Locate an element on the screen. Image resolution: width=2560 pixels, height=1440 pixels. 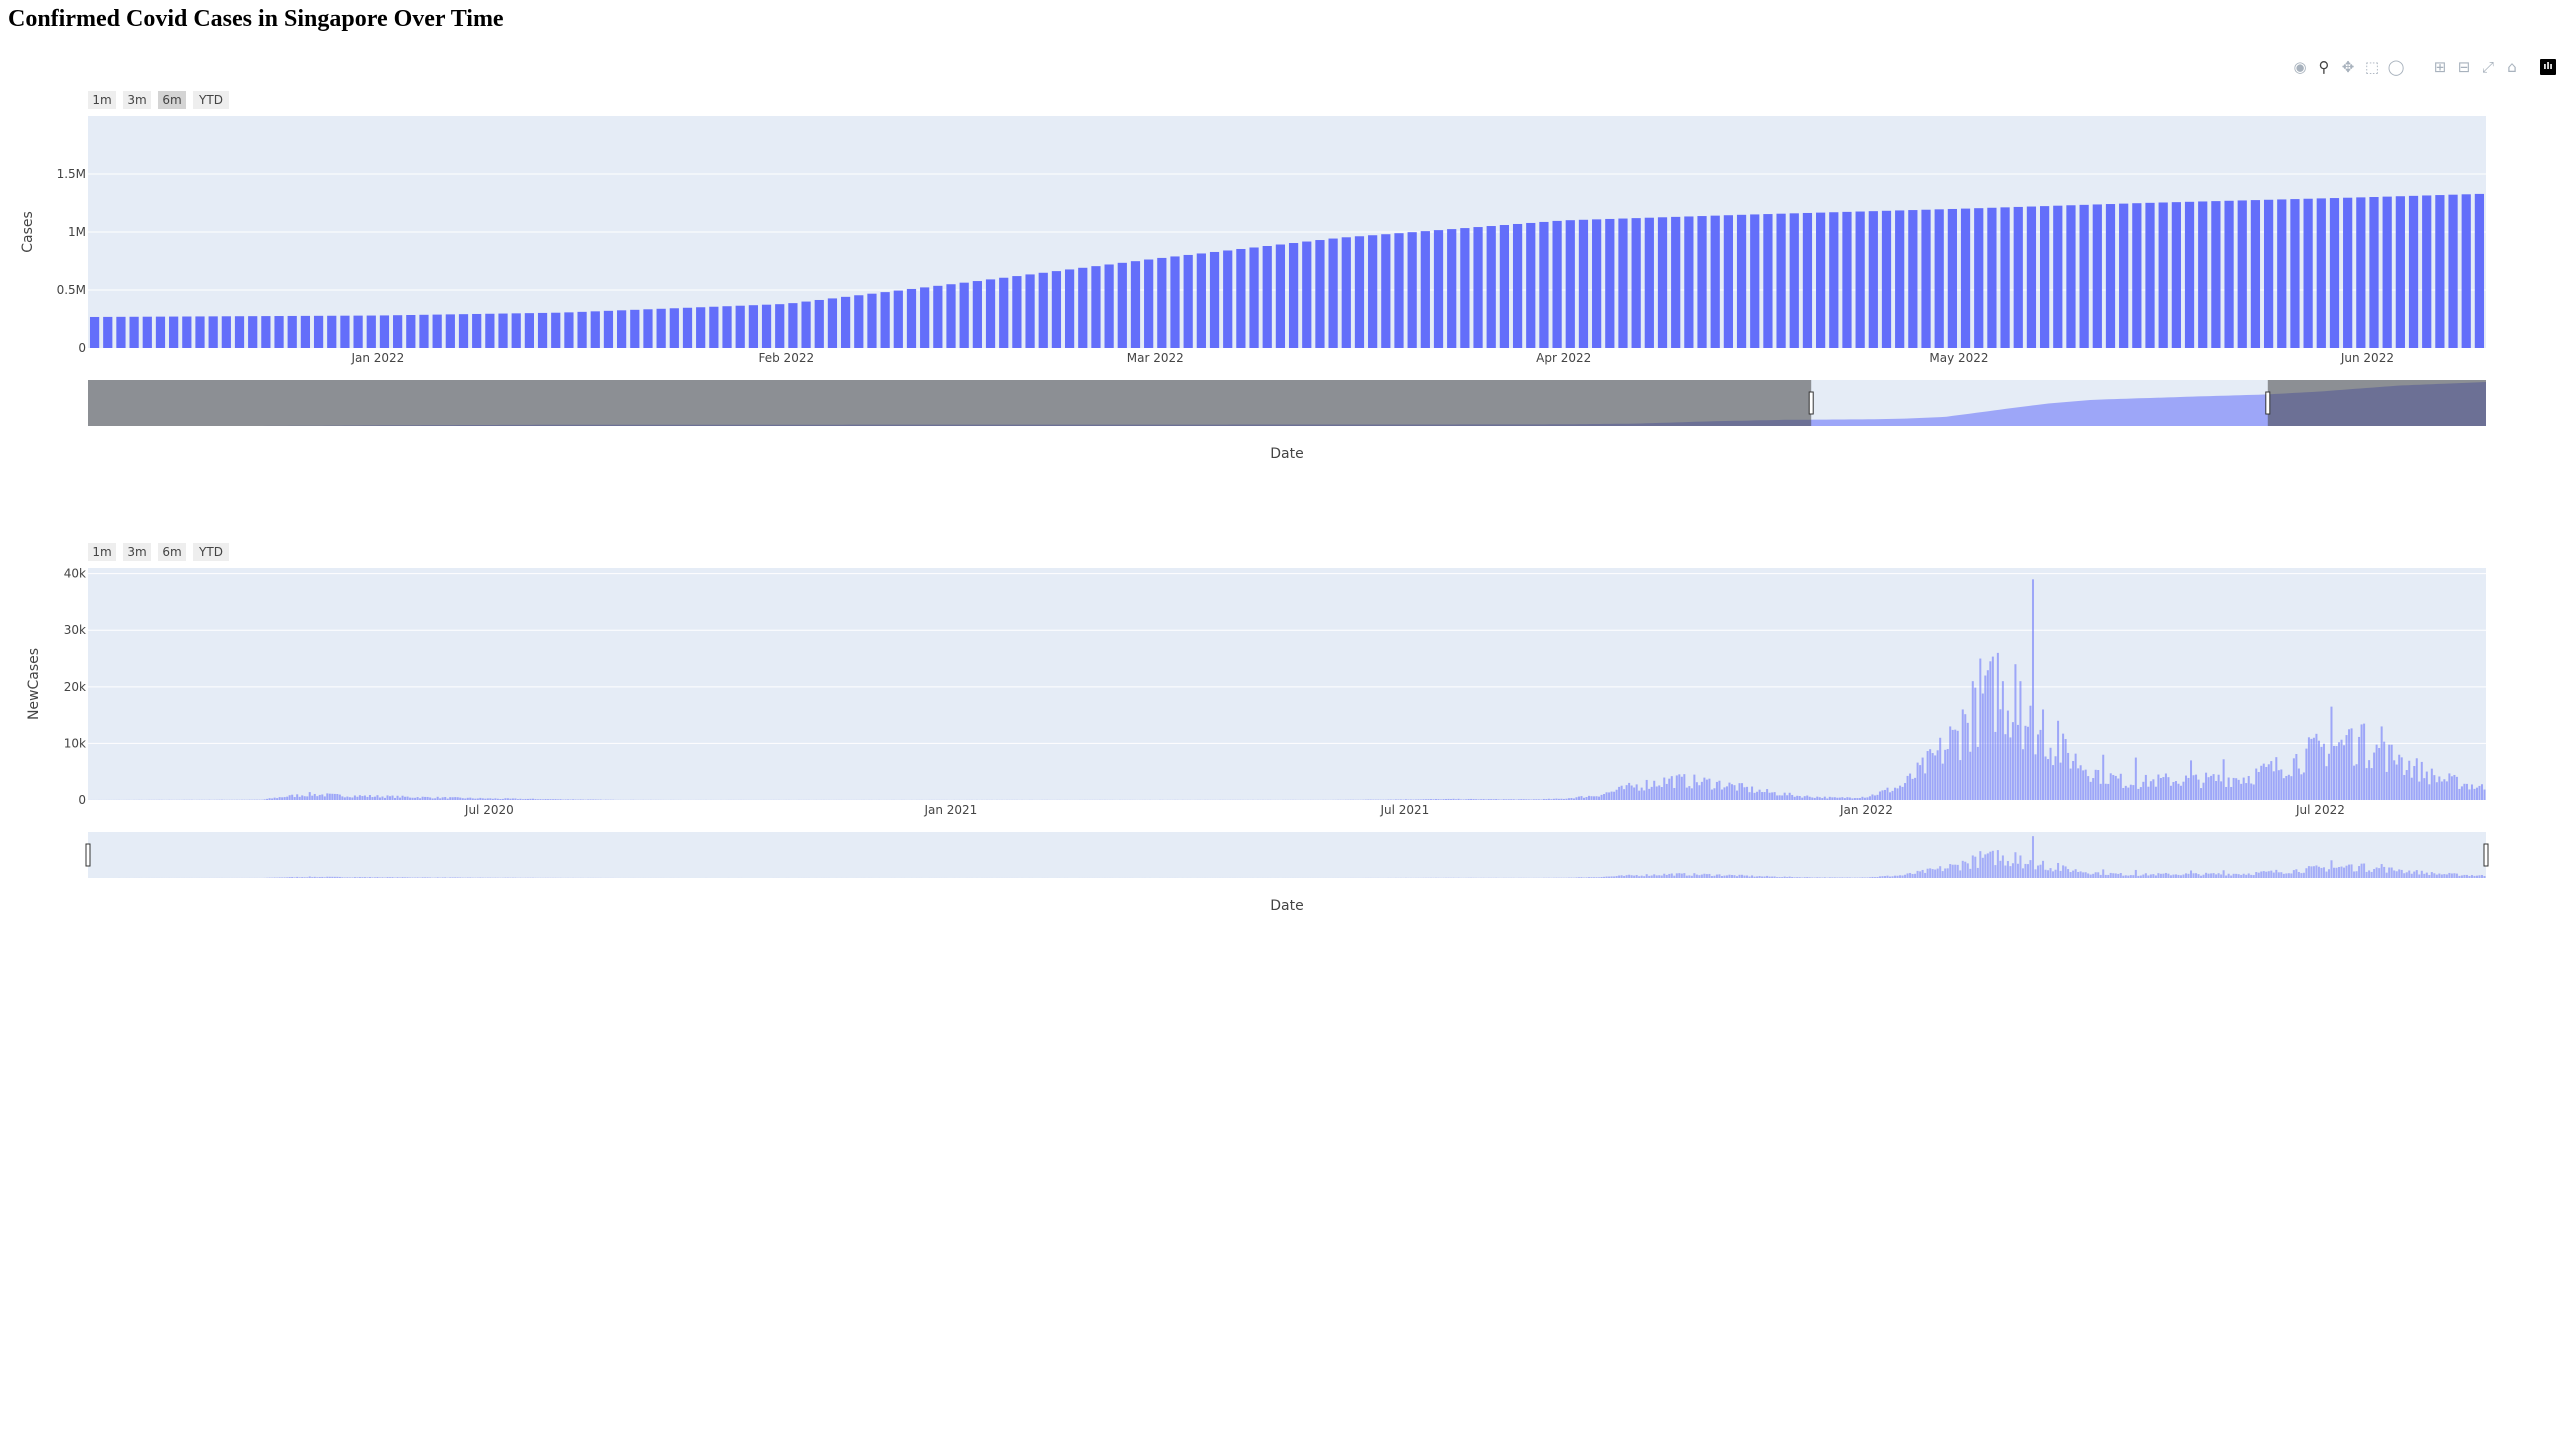
range-button-6m: 6m is located at coordinates (172, 100).